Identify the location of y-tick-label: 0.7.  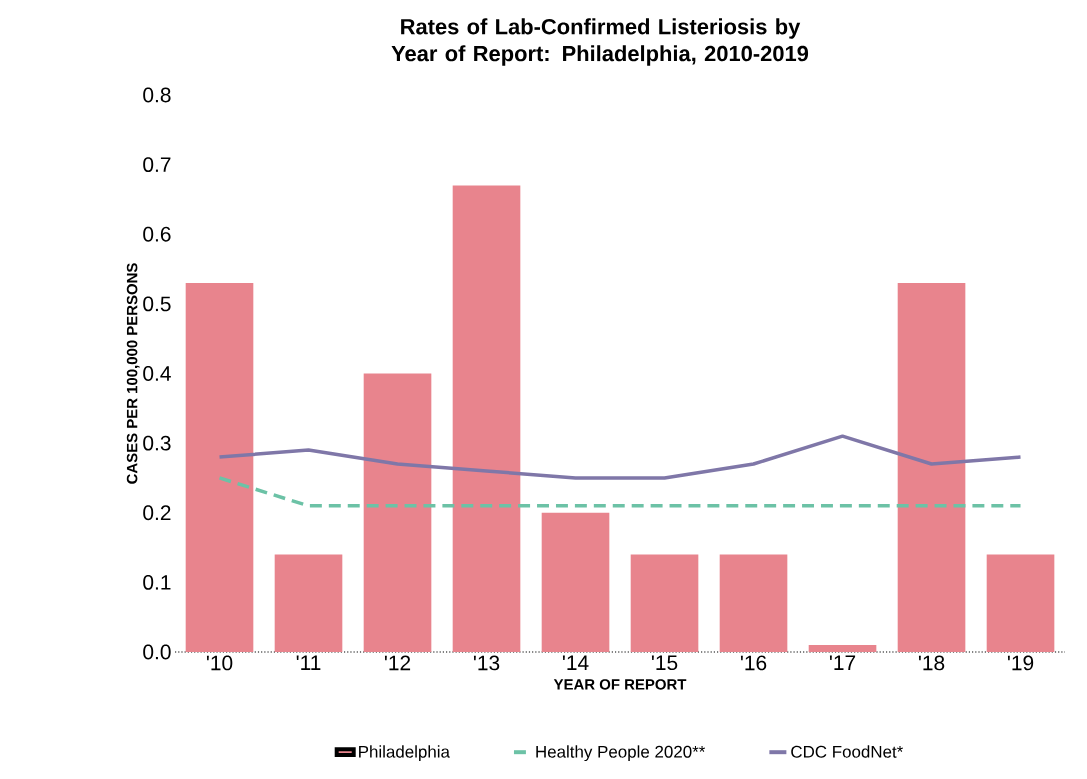
(157, 165).